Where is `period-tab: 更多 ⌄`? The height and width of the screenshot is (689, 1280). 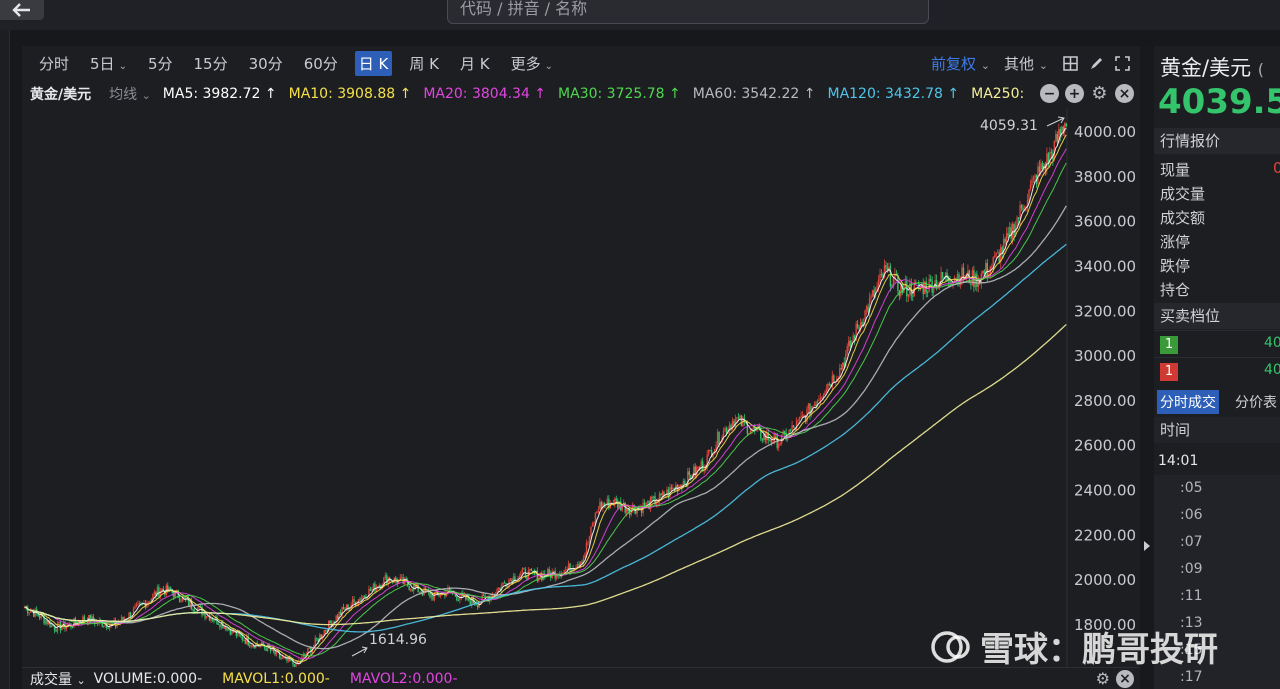
period-tab: 更多 ⌄ is located at coordinates (532, 63).